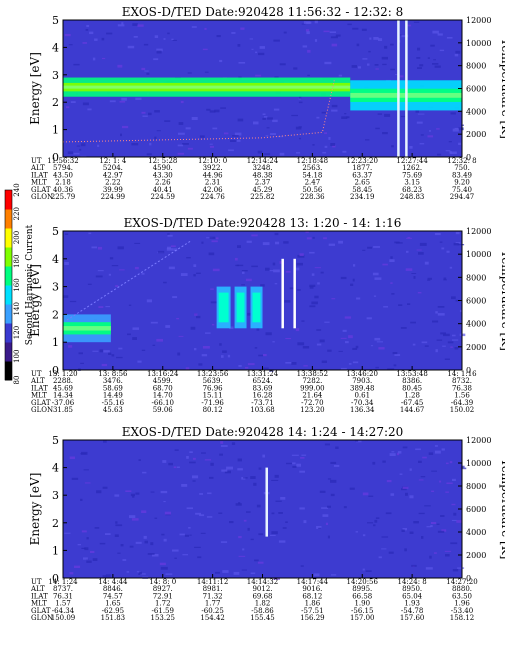  Describe the element at coordinates (262, 381) in the screenshot. I see `row-value: 6524.` at that location.